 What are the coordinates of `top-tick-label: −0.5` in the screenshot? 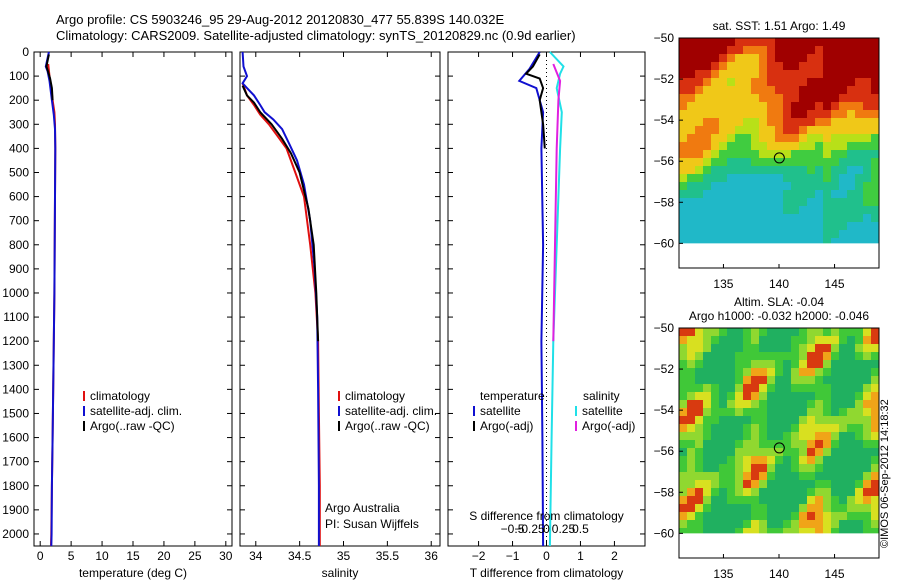 It's located at (513, 529).